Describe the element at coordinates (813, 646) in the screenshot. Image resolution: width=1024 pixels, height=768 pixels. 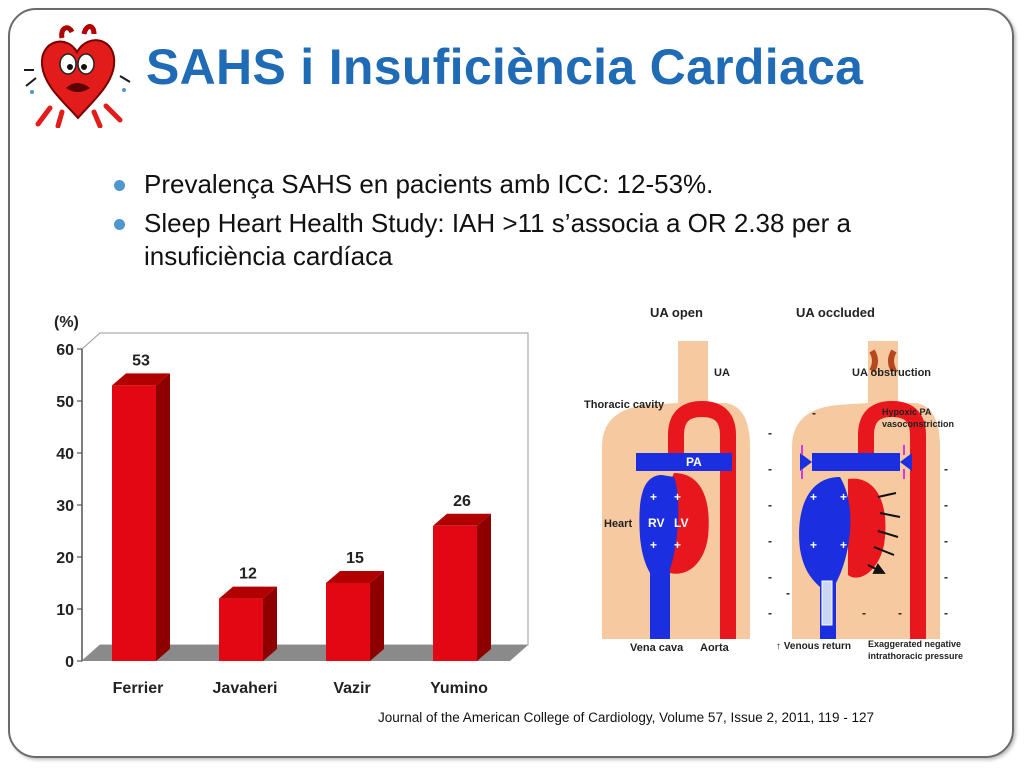
I see `label-venous-return: ↑ Venous return` at that location.